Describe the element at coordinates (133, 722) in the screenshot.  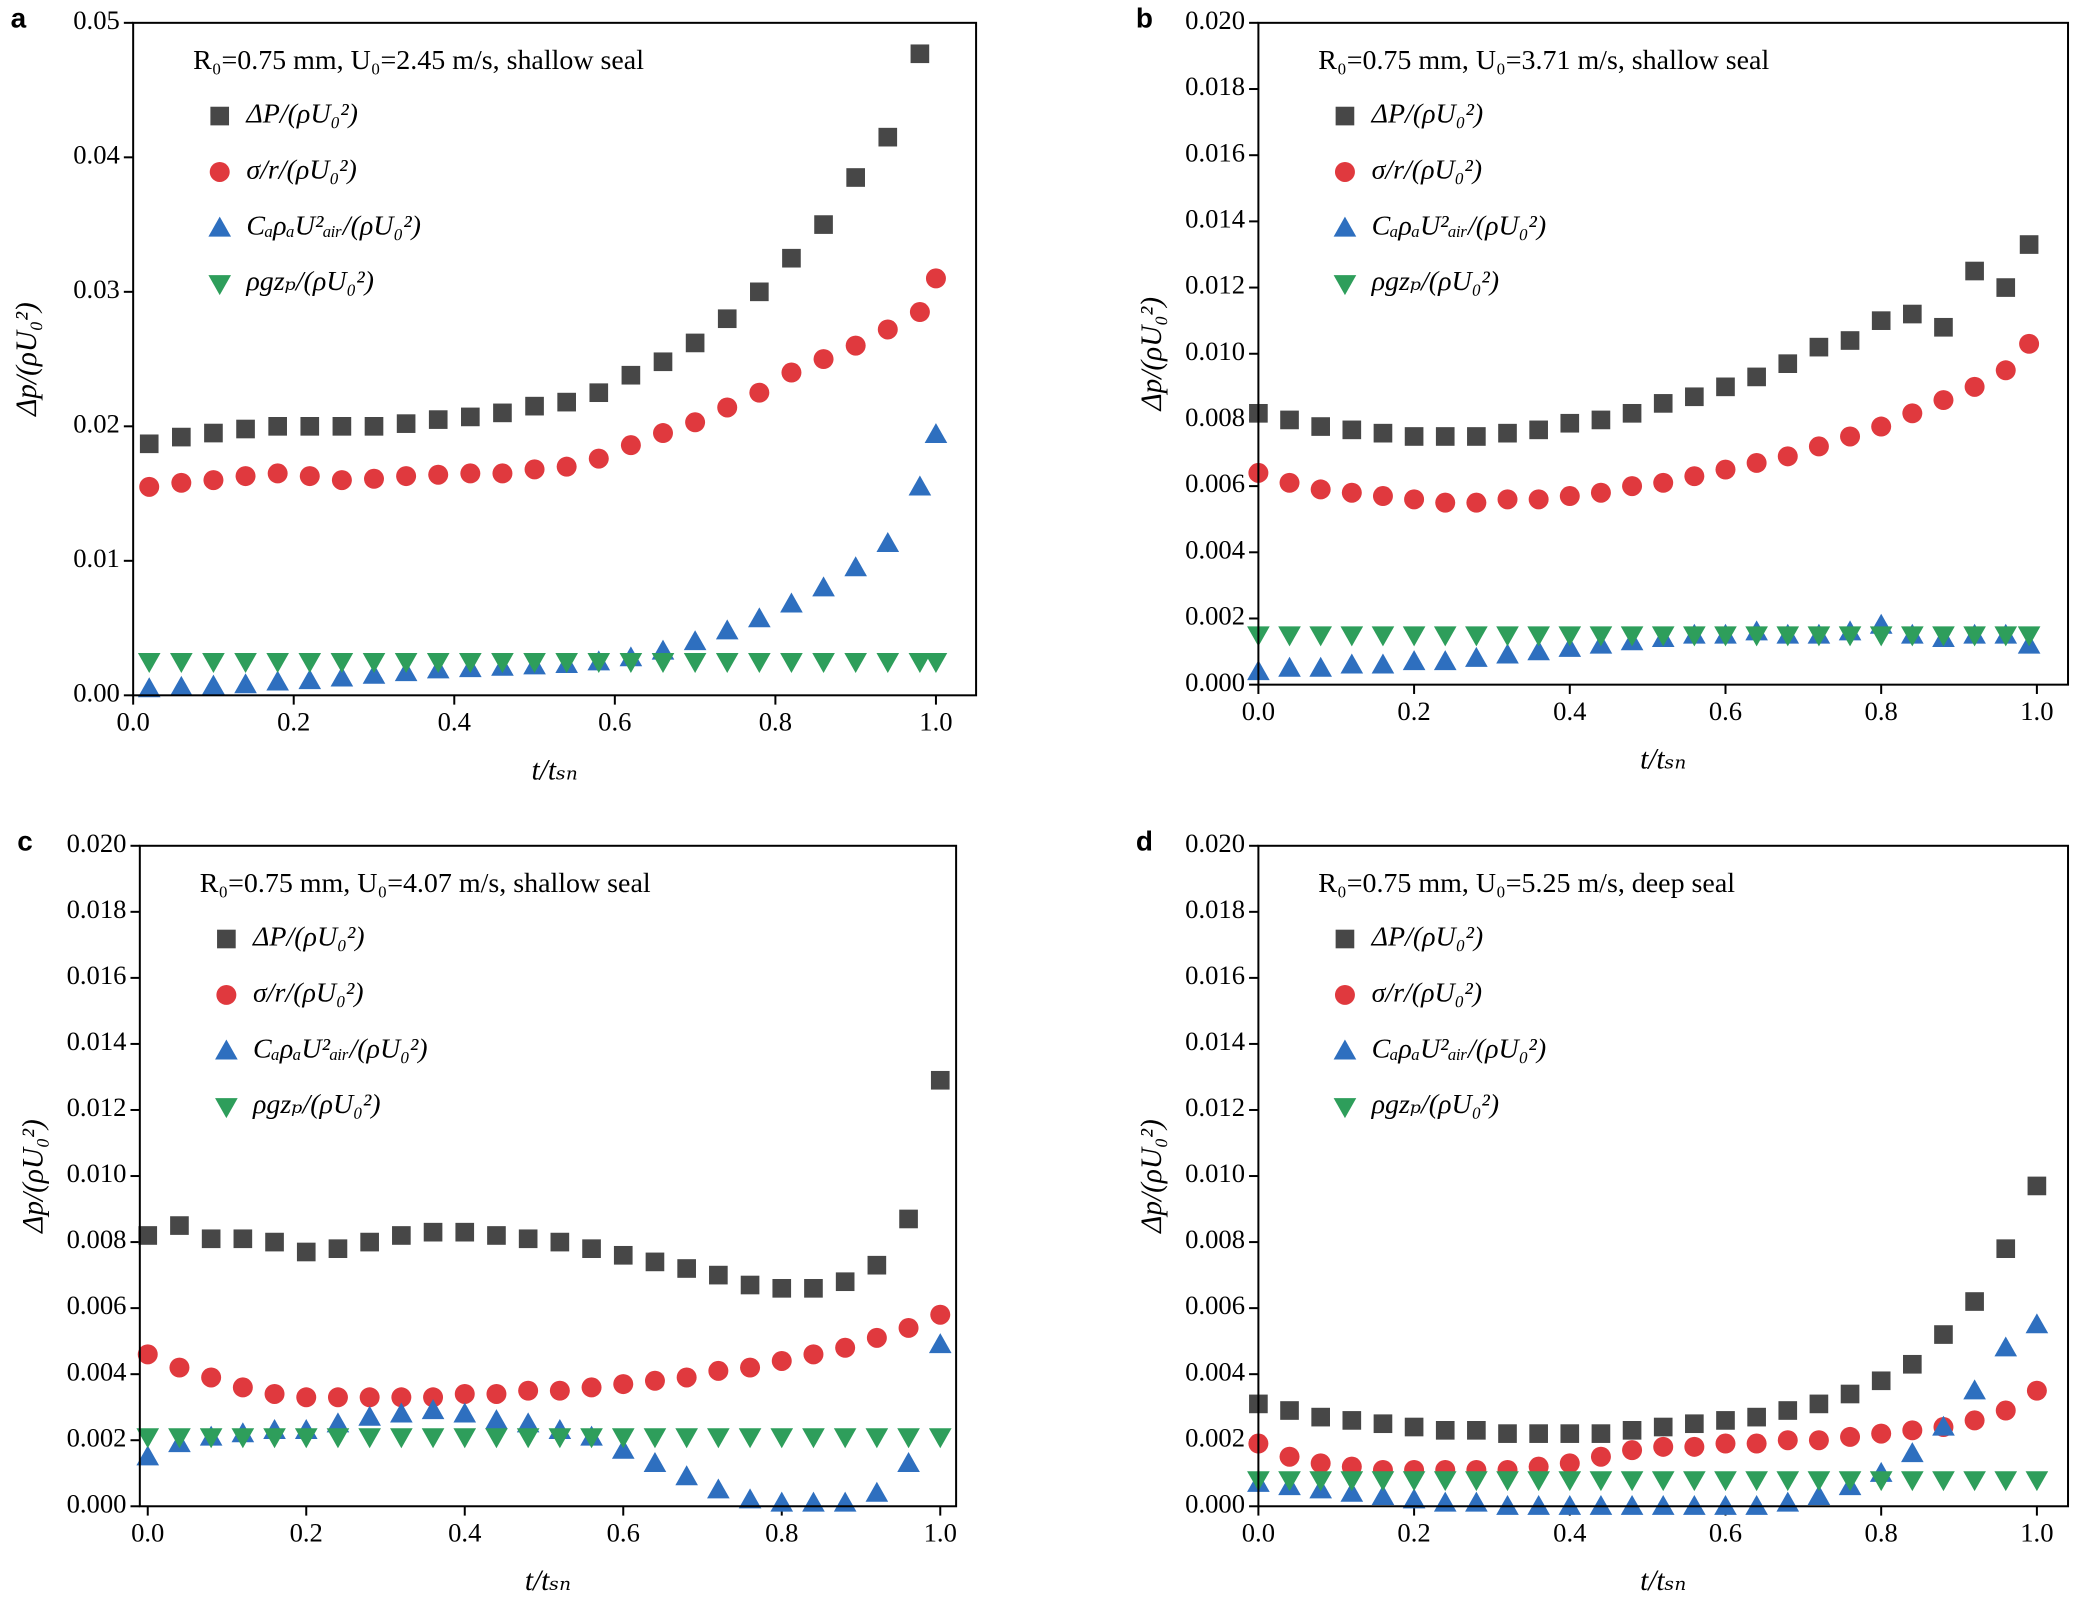
I see `x-tick-label: 0.0` at that location.